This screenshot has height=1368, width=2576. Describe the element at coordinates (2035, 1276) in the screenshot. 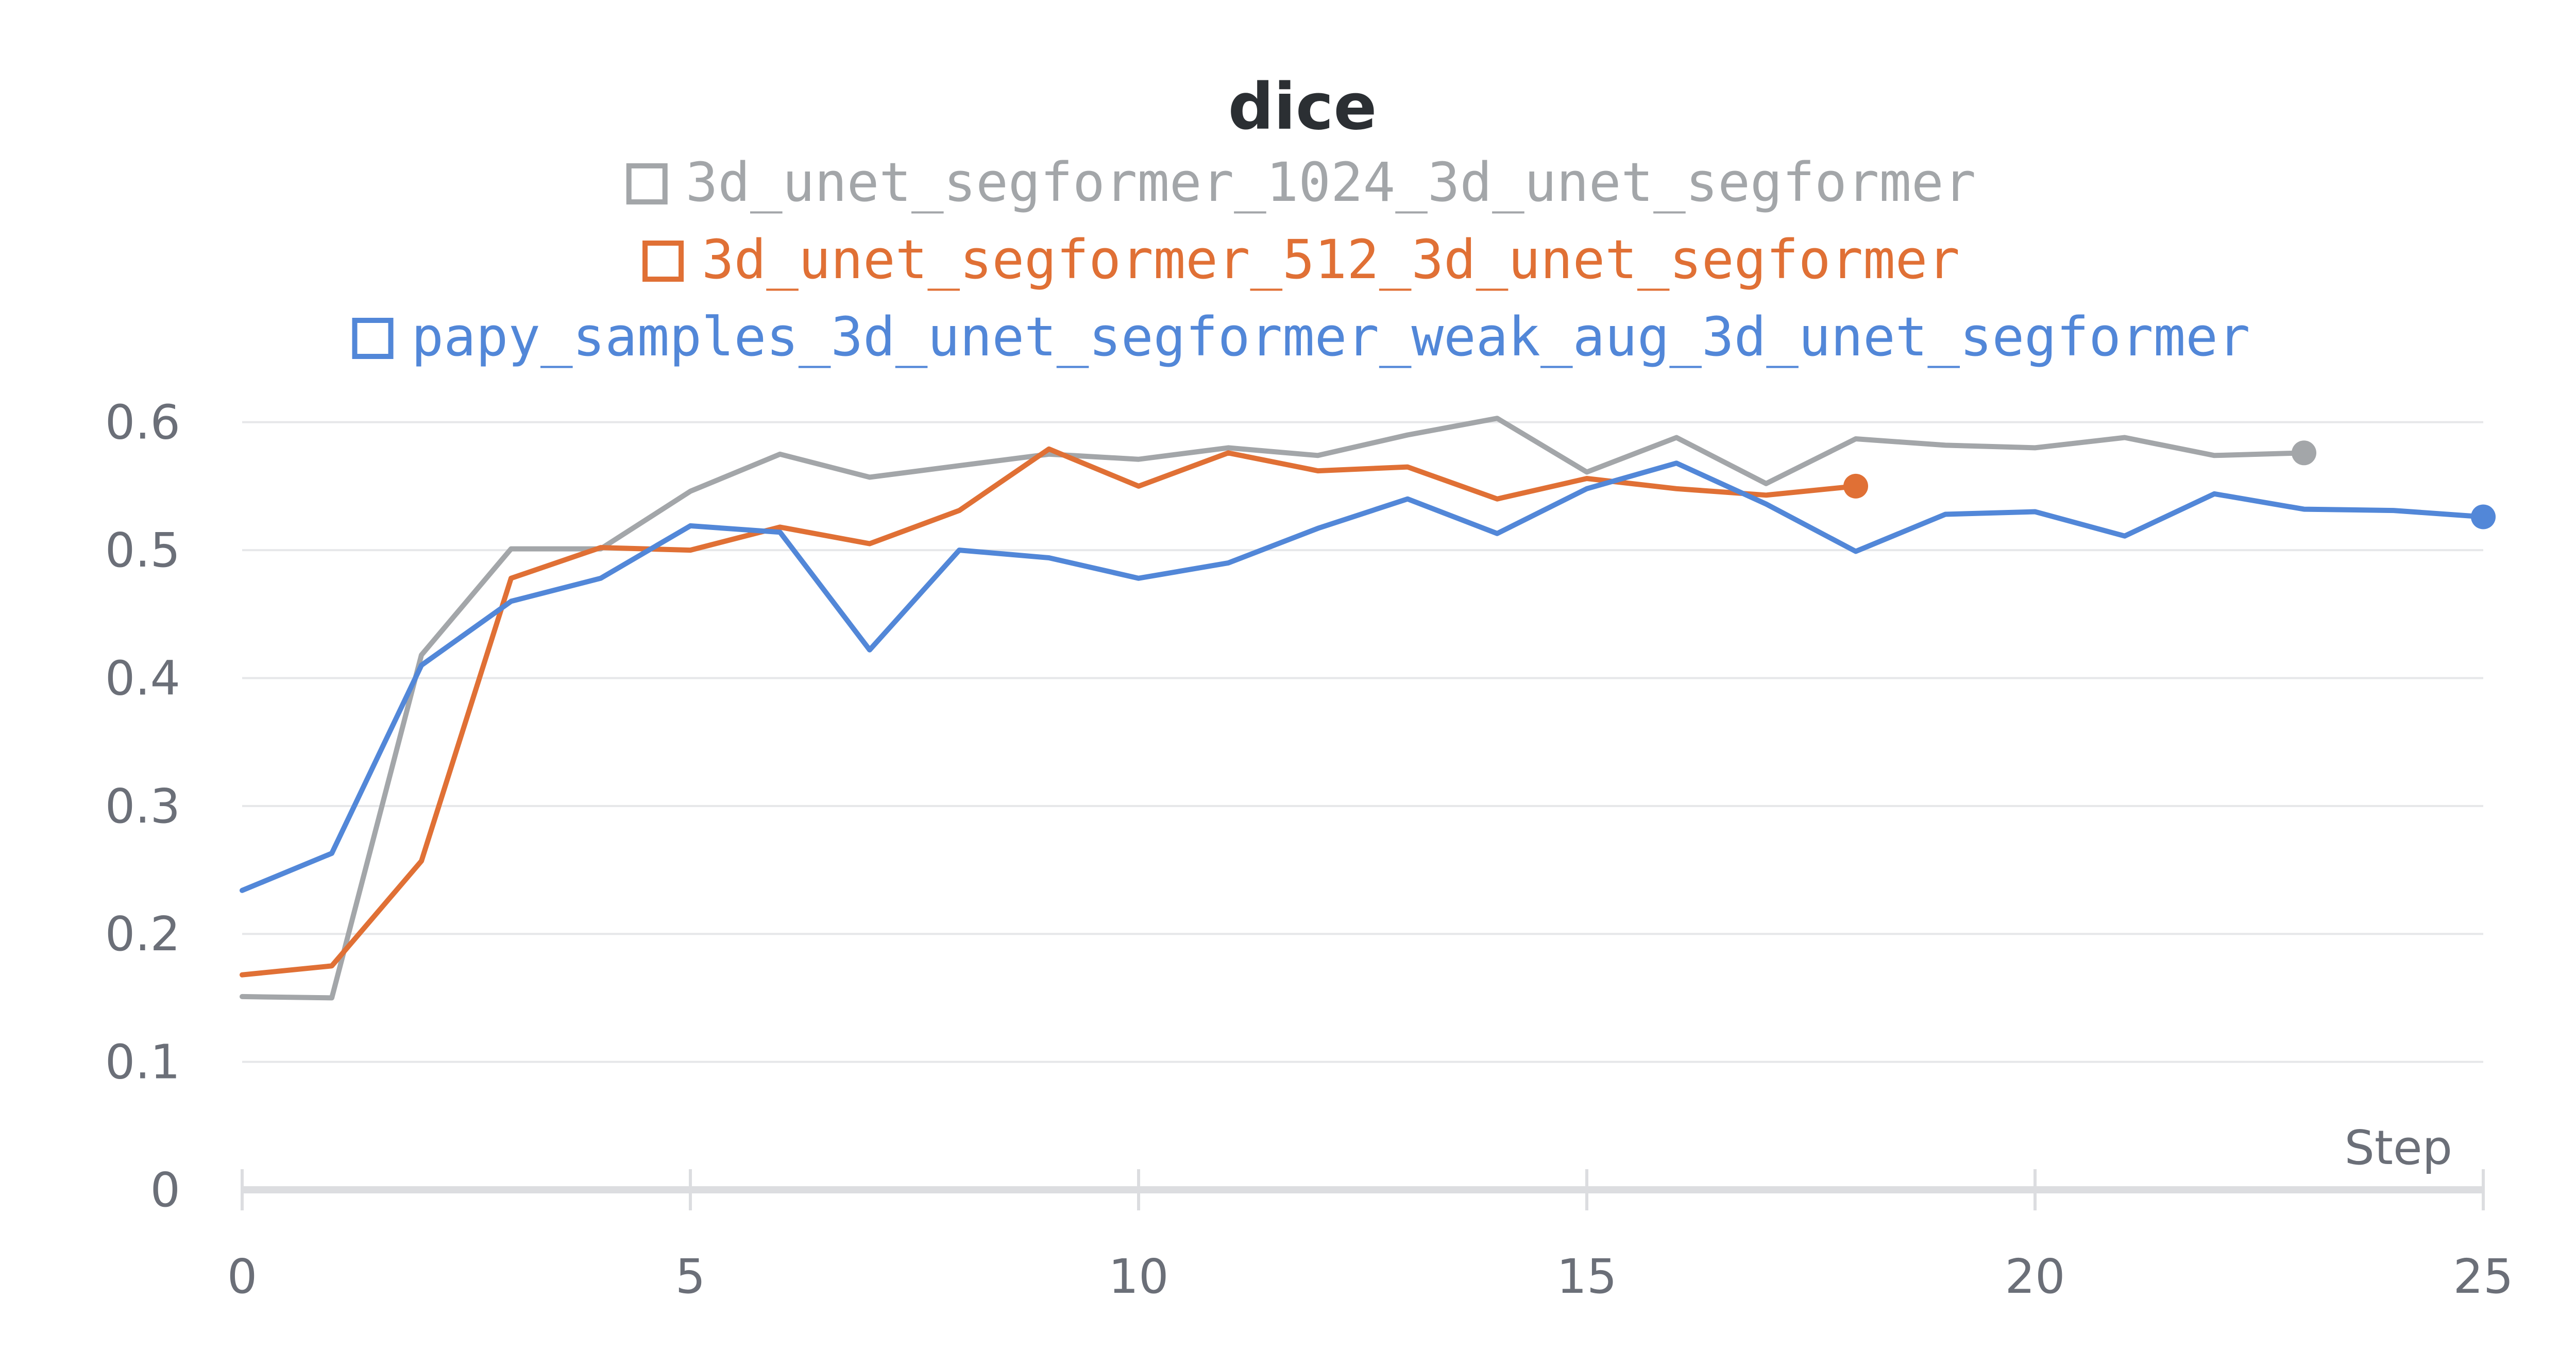

I see `x-tick-label: 20` at that location.